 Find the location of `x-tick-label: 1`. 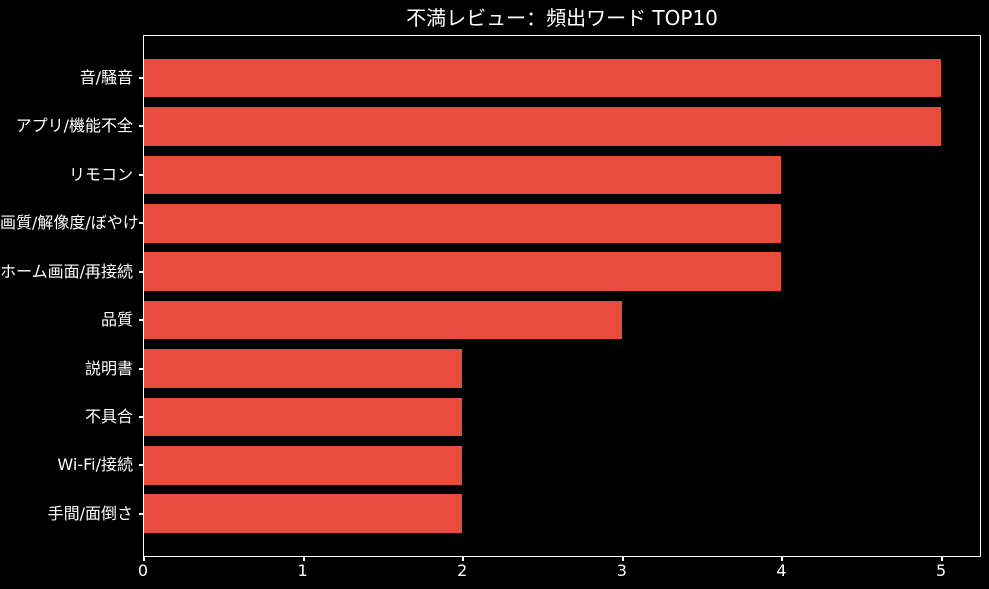

x-tick-label: 1 is located at coordinates (302, 570).